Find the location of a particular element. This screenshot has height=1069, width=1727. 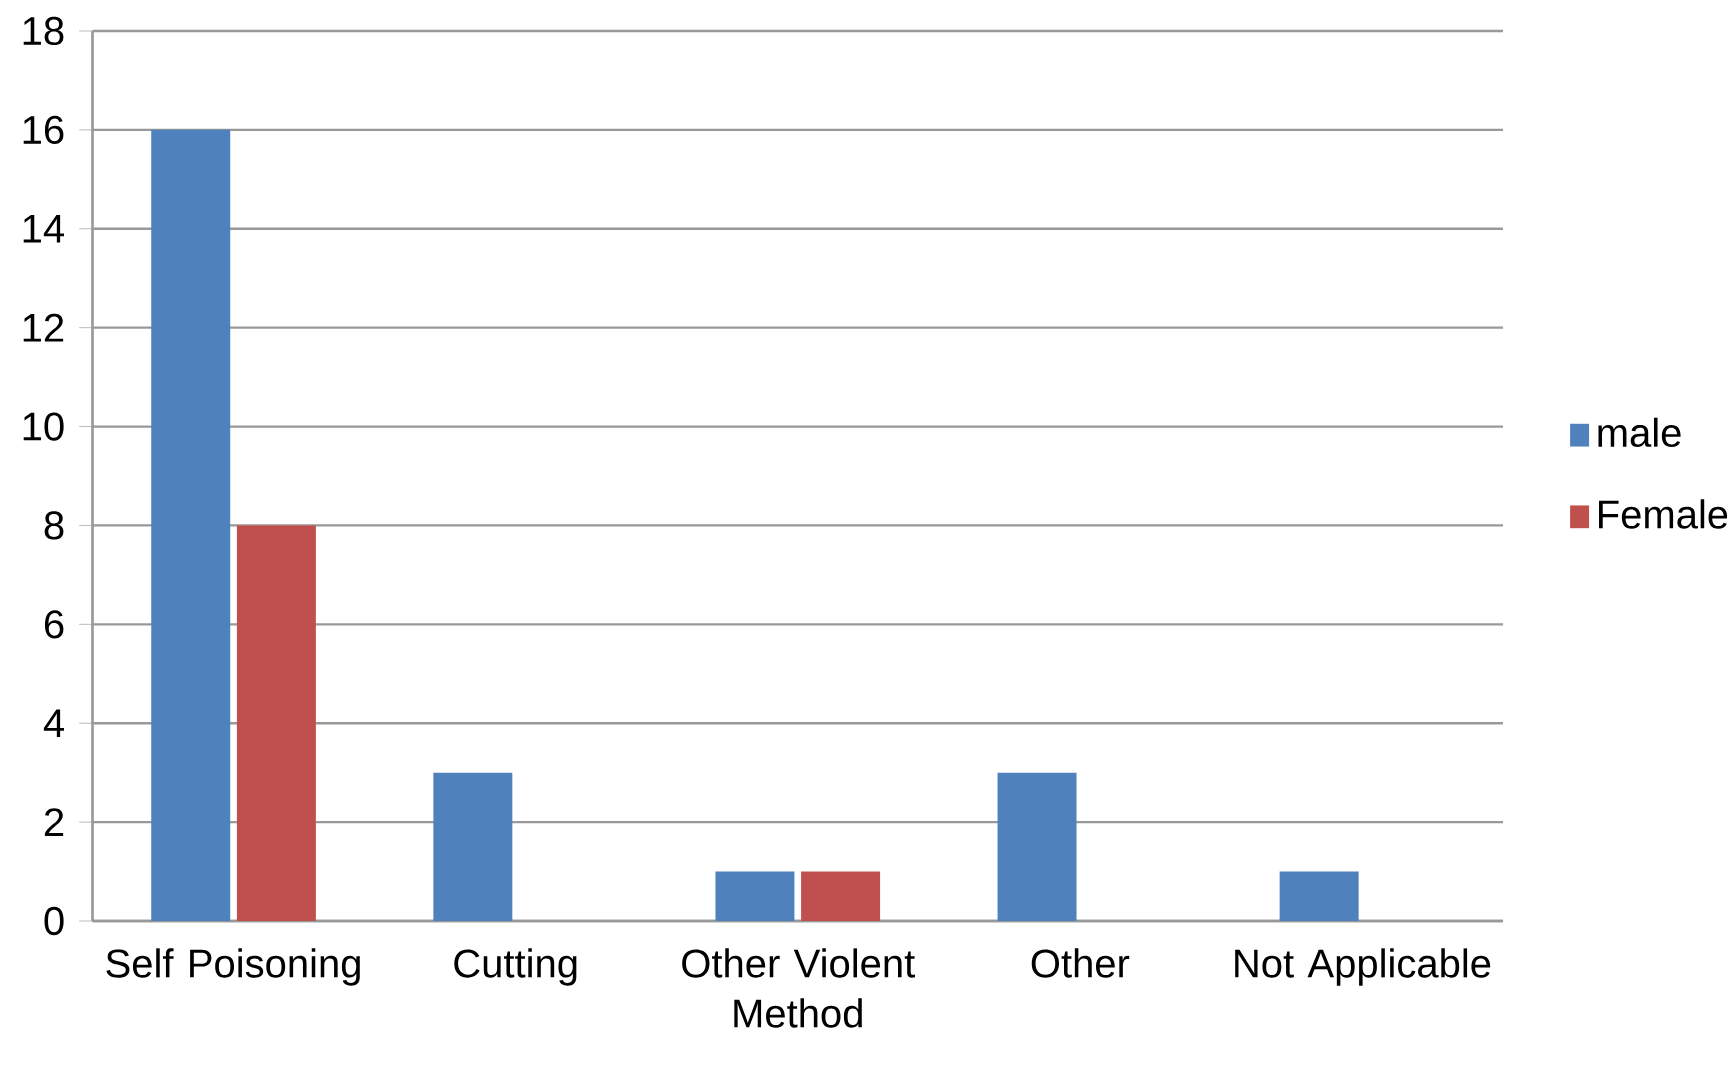

x-tick-label: Self Poisoning is located at coordinates (233, 967).